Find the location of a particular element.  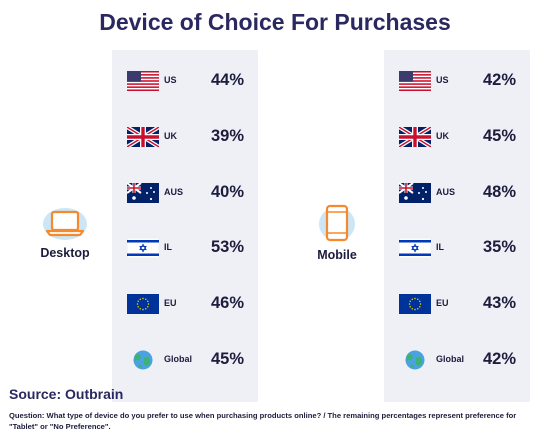

percentage-value: 39% is located at coordinates (227, 136).